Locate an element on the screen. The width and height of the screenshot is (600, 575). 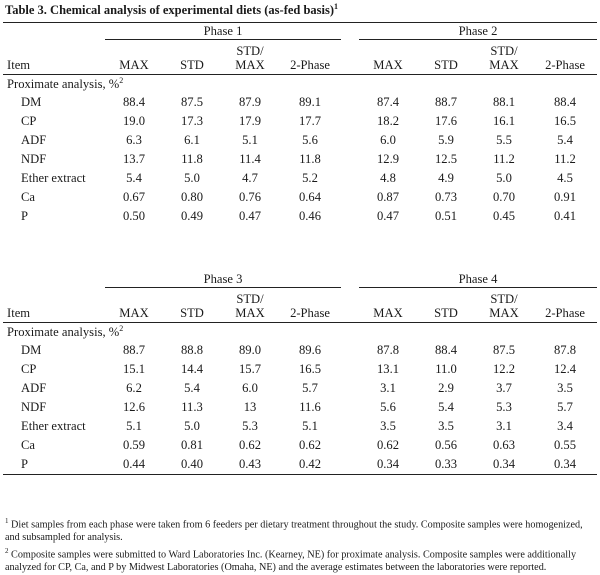
table-cell: 17.7 is located at coordinates (310, 121).